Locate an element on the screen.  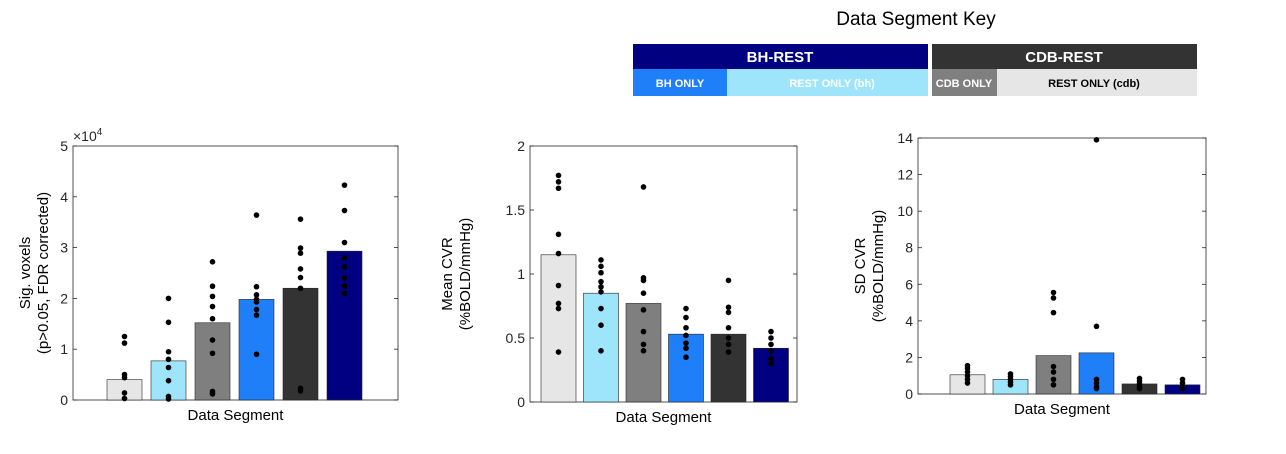
key-cdb-only-label: CDB ONLY is located at coordinates (964, 84).